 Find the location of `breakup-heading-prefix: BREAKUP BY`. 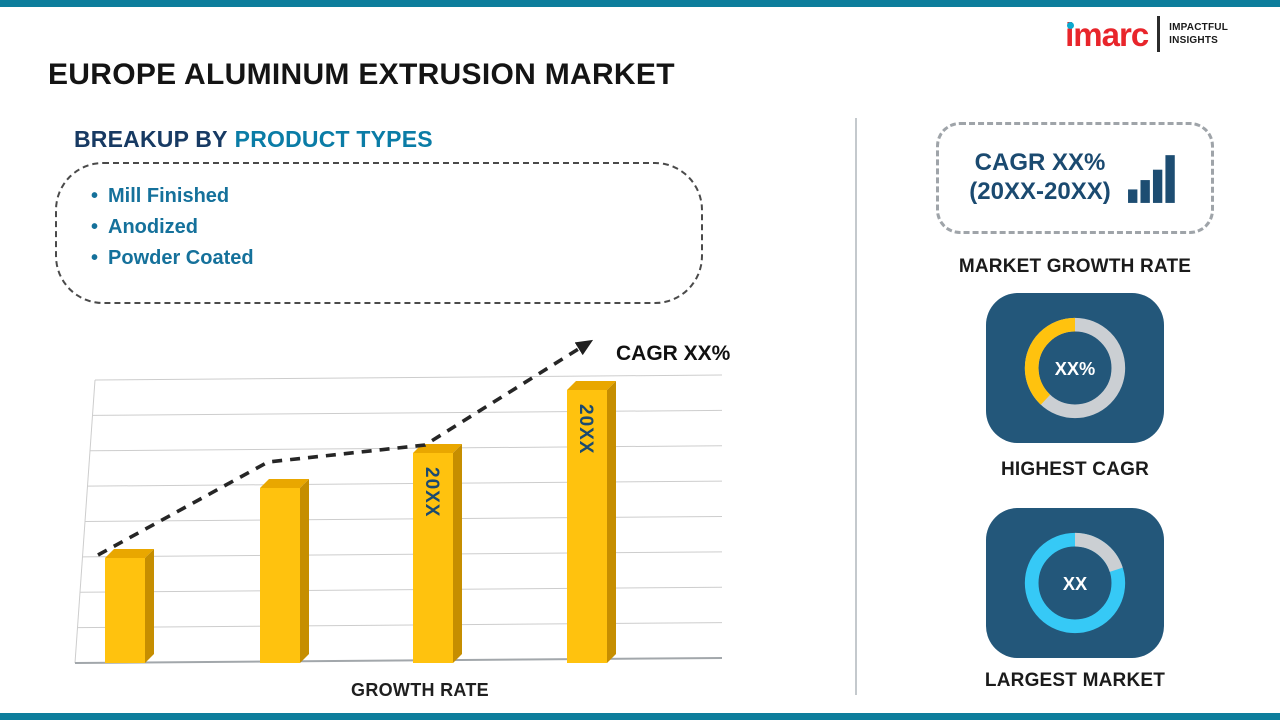

breakup-heading-prefix: BREAKUP BY is located at coordinates (151, 139).